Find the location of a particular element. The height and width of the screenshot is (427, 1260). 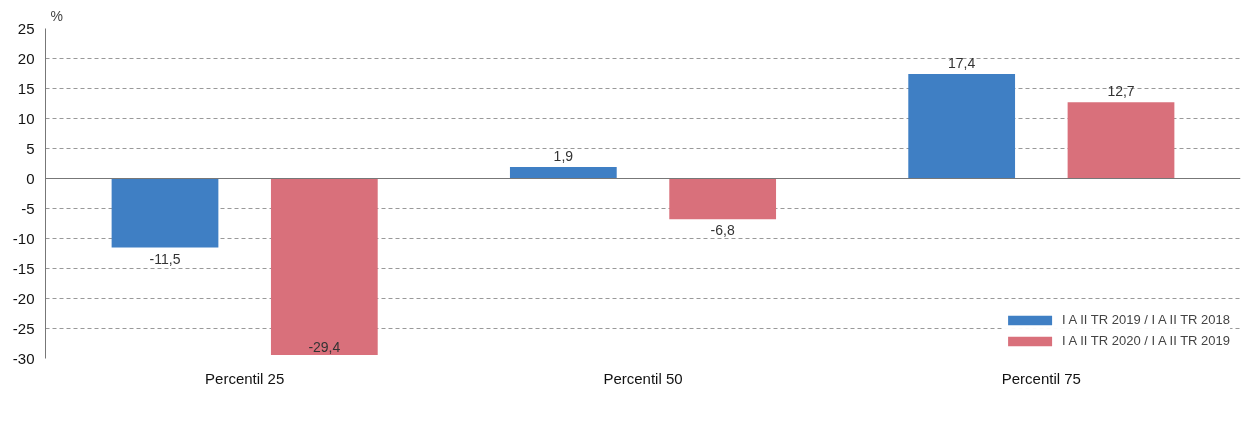

x-tick-label: Percentil 50 is located at coordinates (643, 378).